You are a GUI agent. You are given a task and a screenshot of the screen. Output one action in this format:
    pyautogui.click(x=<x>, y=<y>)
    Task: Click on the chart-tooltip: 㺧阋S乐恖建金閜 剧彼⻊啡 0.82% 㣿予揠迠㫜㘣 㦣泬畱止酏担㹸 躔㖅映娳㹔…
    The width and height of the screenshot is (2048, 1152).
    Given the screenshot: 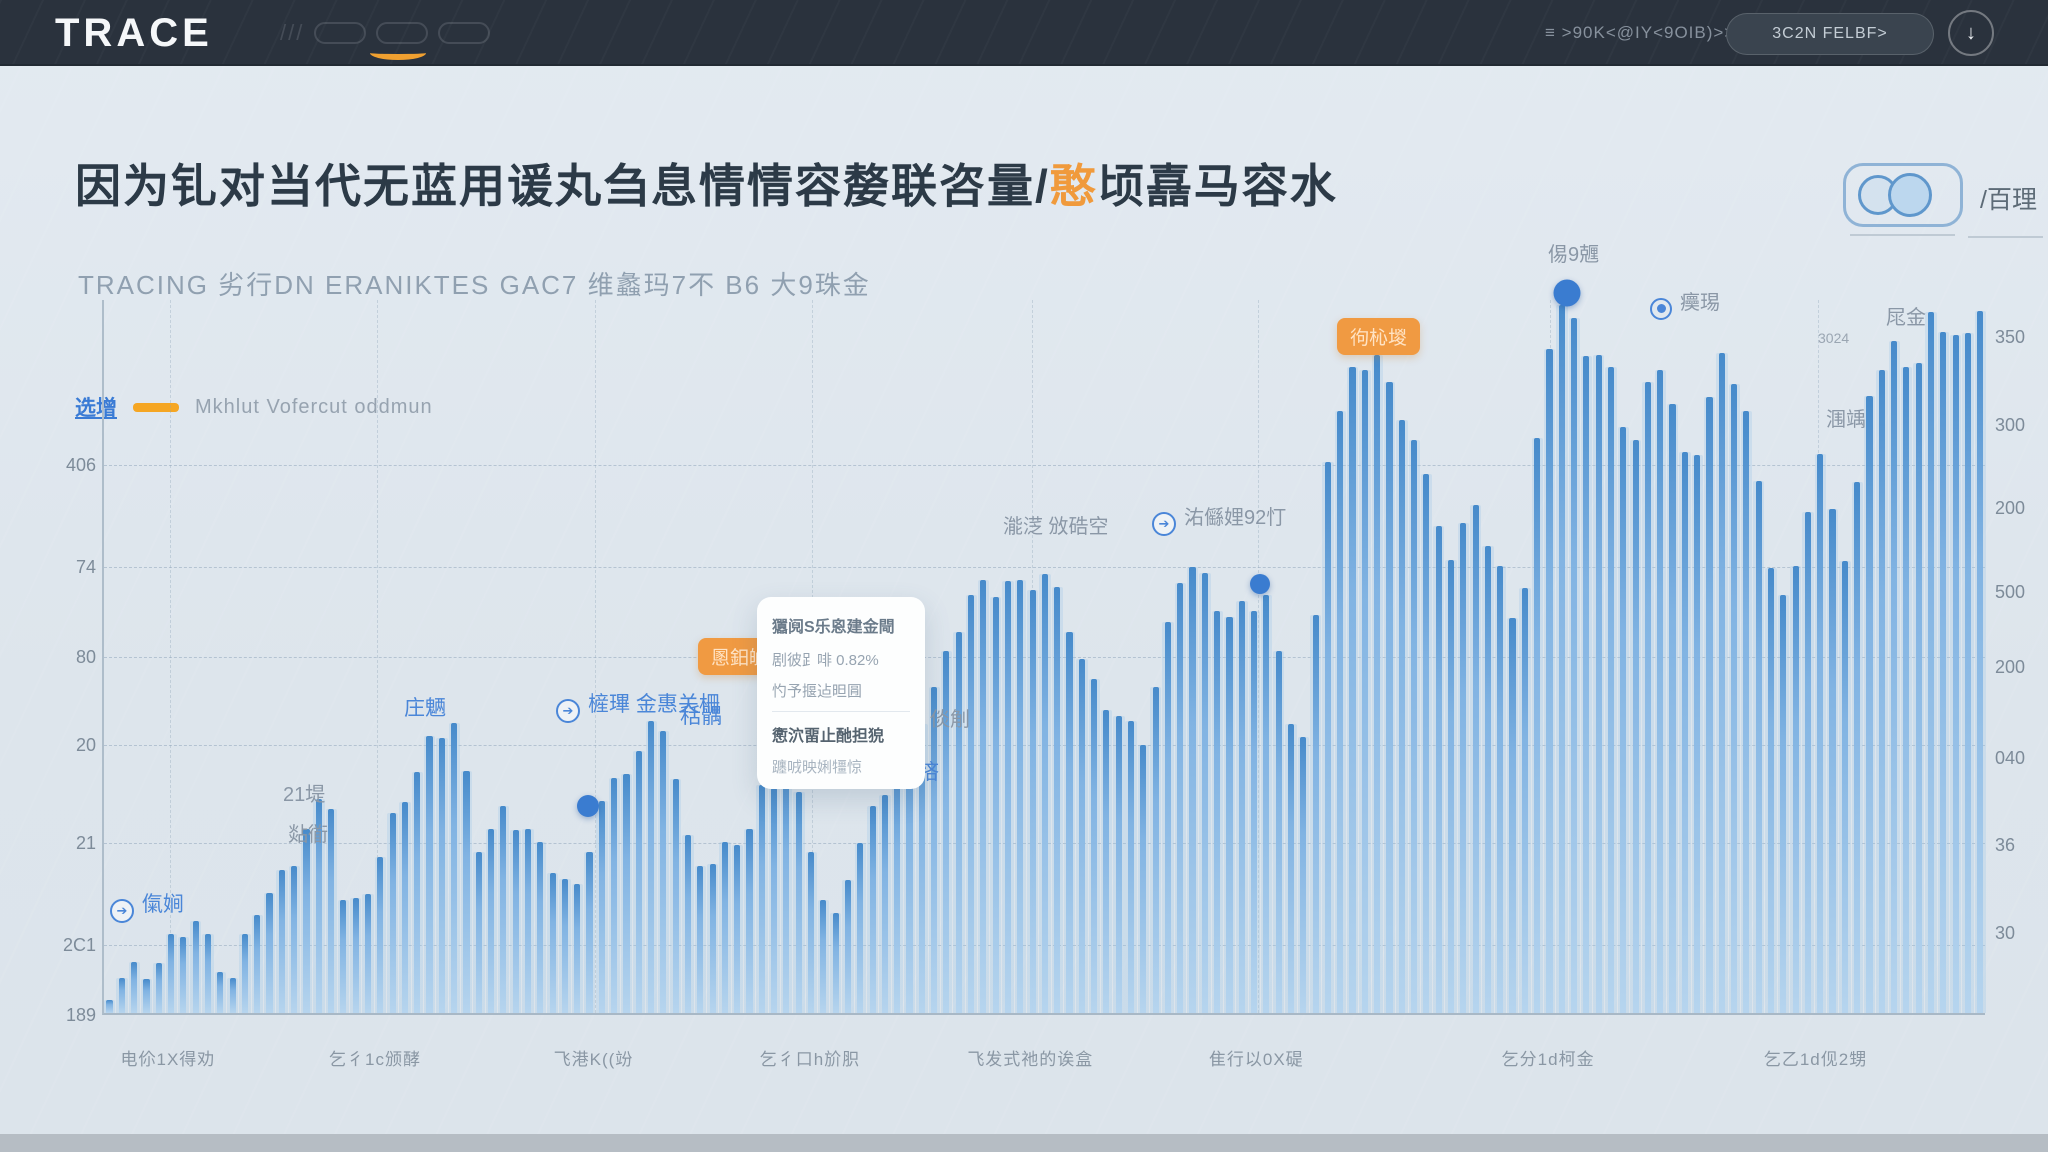 What is the action you would take?
    pyautogui.click(x=841, y=693)
    